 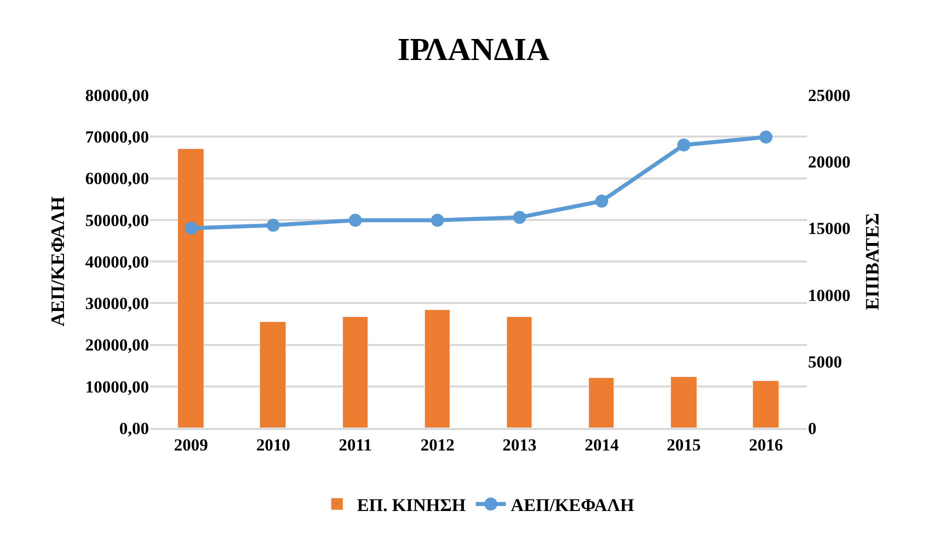 I want to click on x-tick-label: 2014, so click(x=602, y=444).